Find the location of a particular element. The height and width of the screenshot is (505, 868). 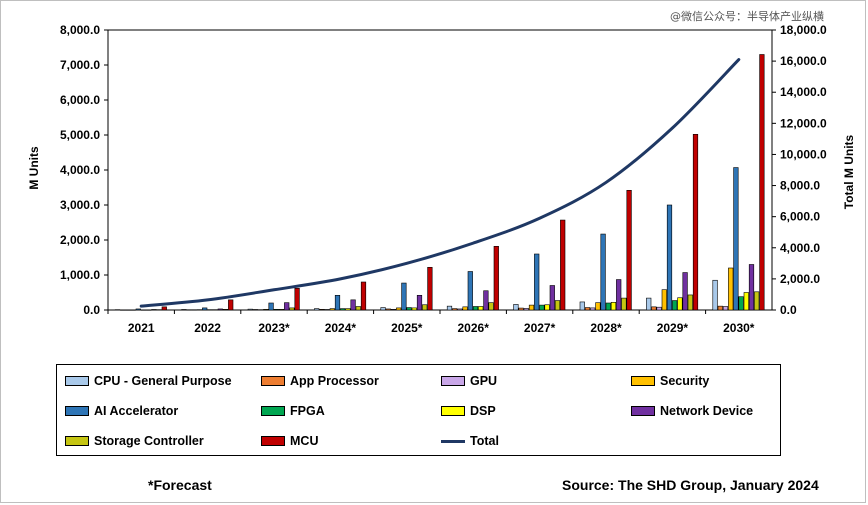

y-tick-label: 1,000.0 is located at coordinates (80, 275).